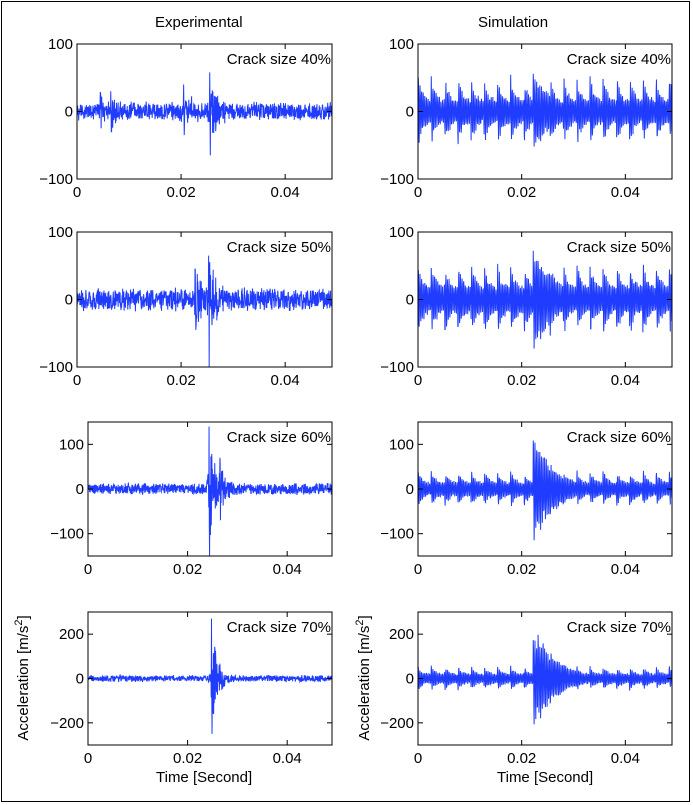  Describe the element at coordinates (199, 22) in the screenshot. I see `column-title-experimental: Experimental` at that location.